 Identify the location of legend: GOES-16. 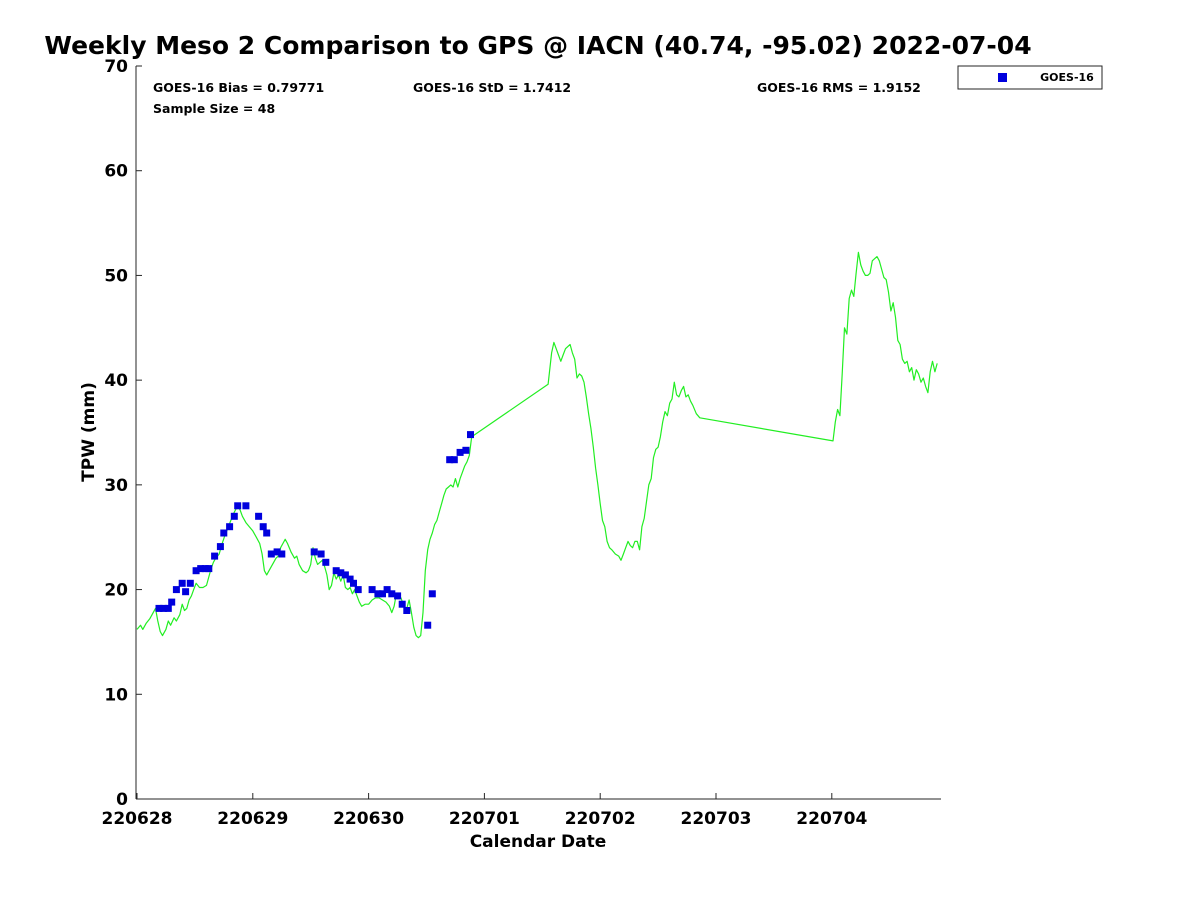
(1030, 77).